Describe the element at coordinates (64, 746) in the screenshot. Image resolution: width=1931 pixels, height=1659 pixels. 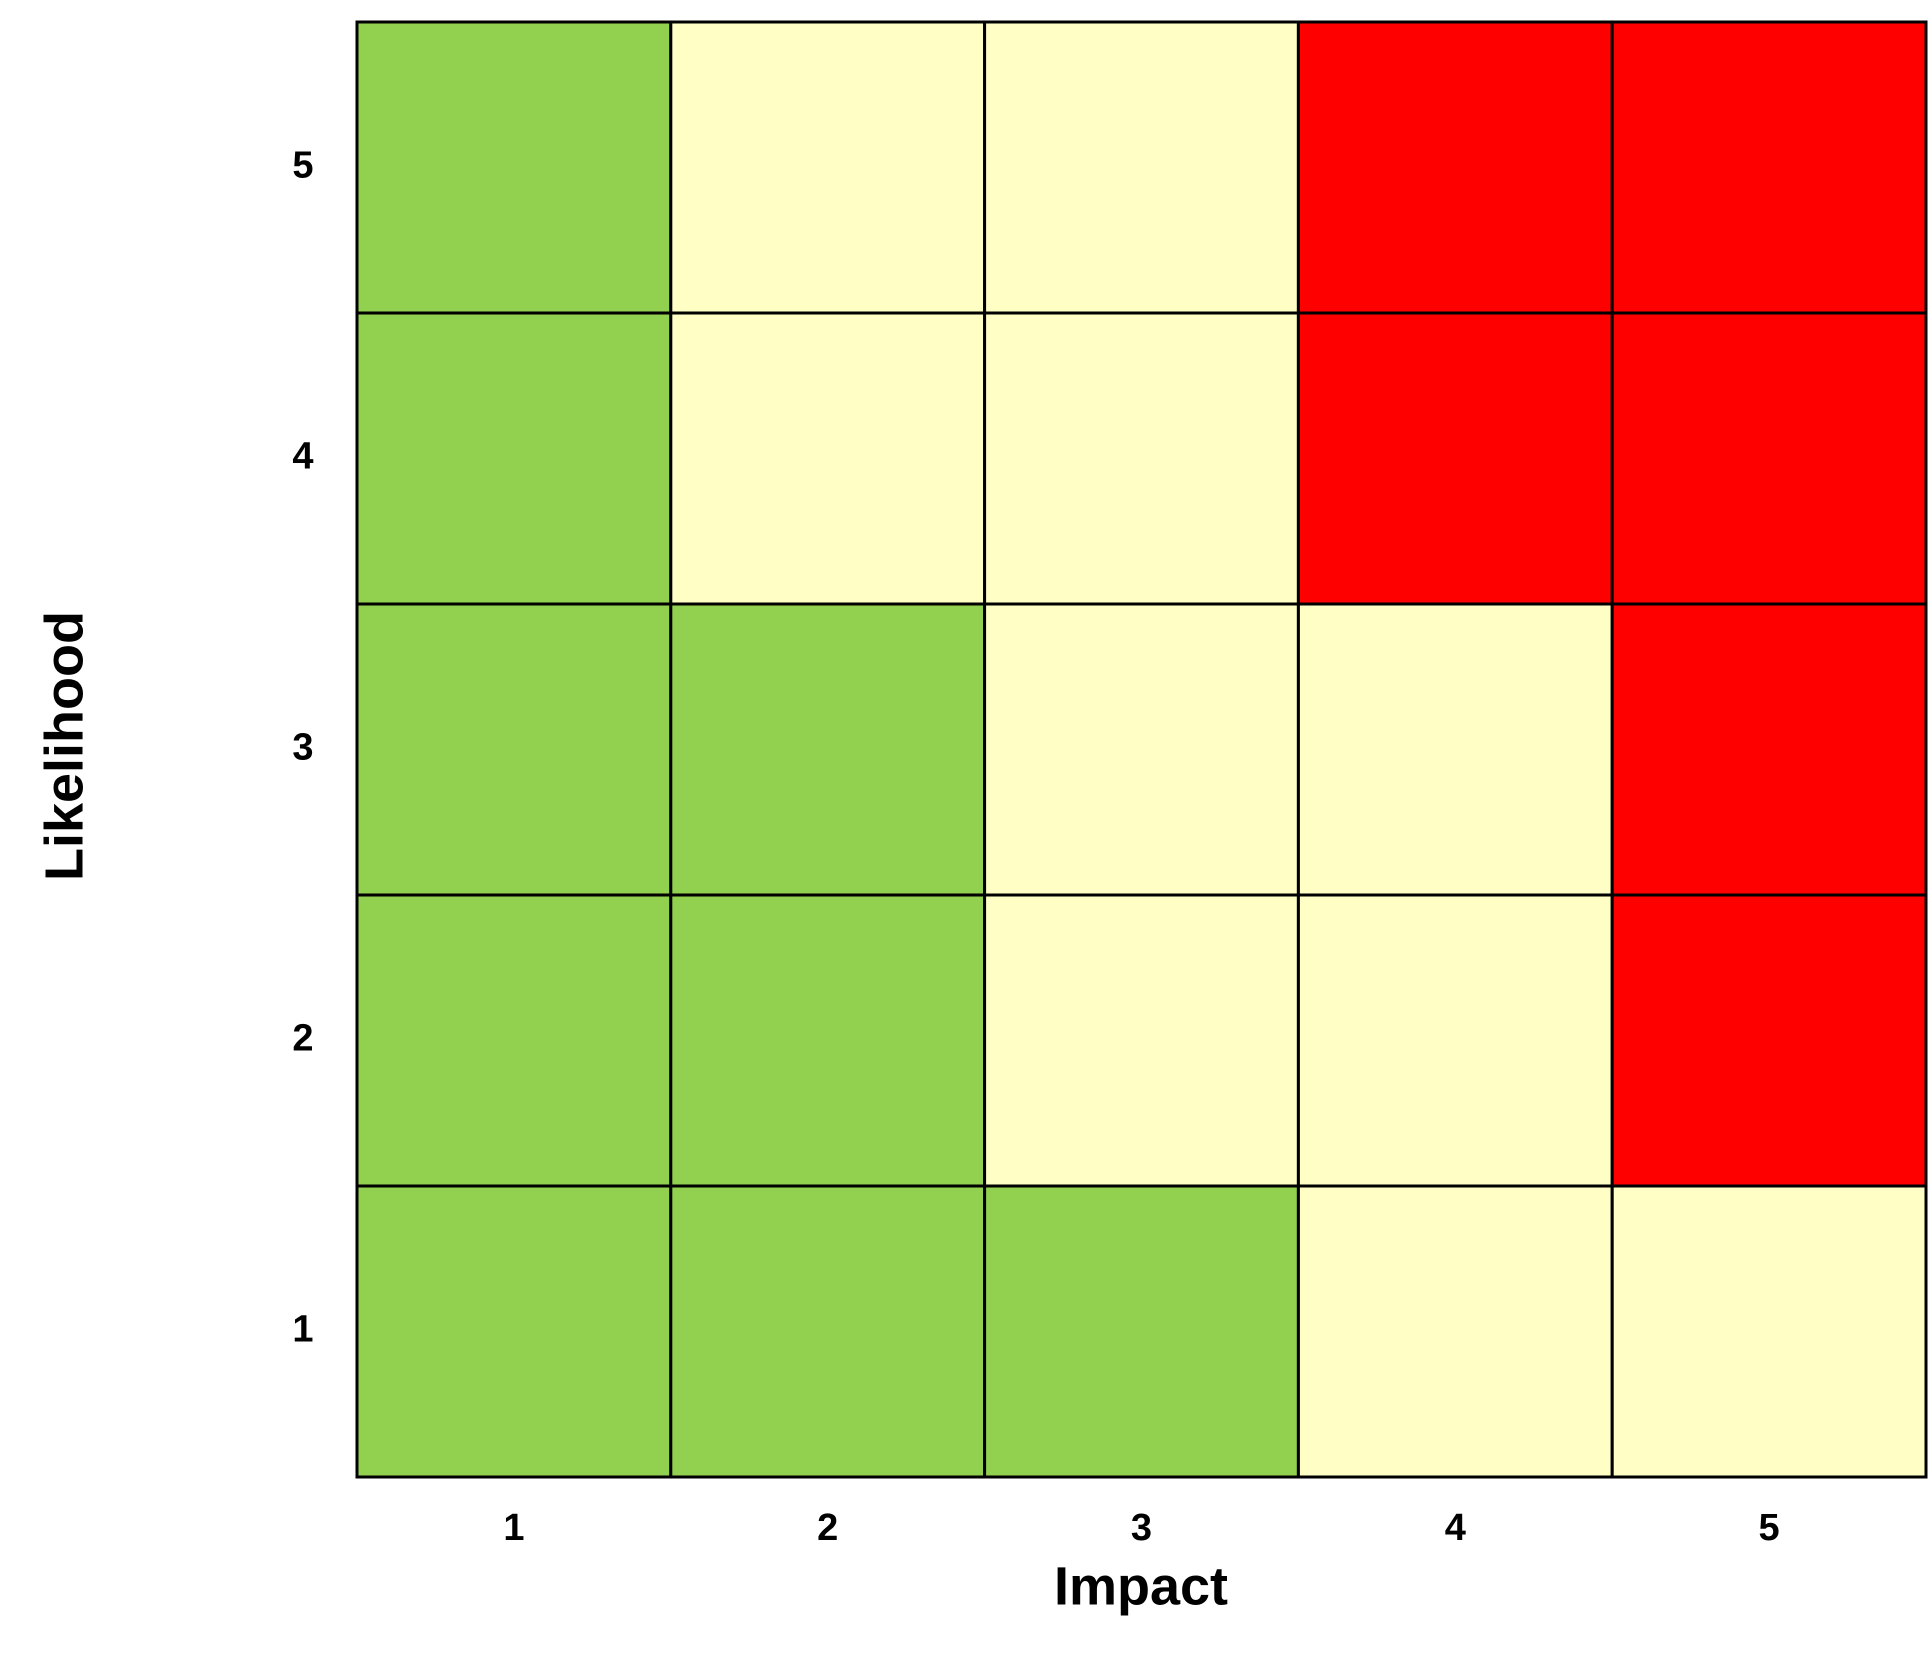
I see `y-axis-label: Likelihood` at that location.